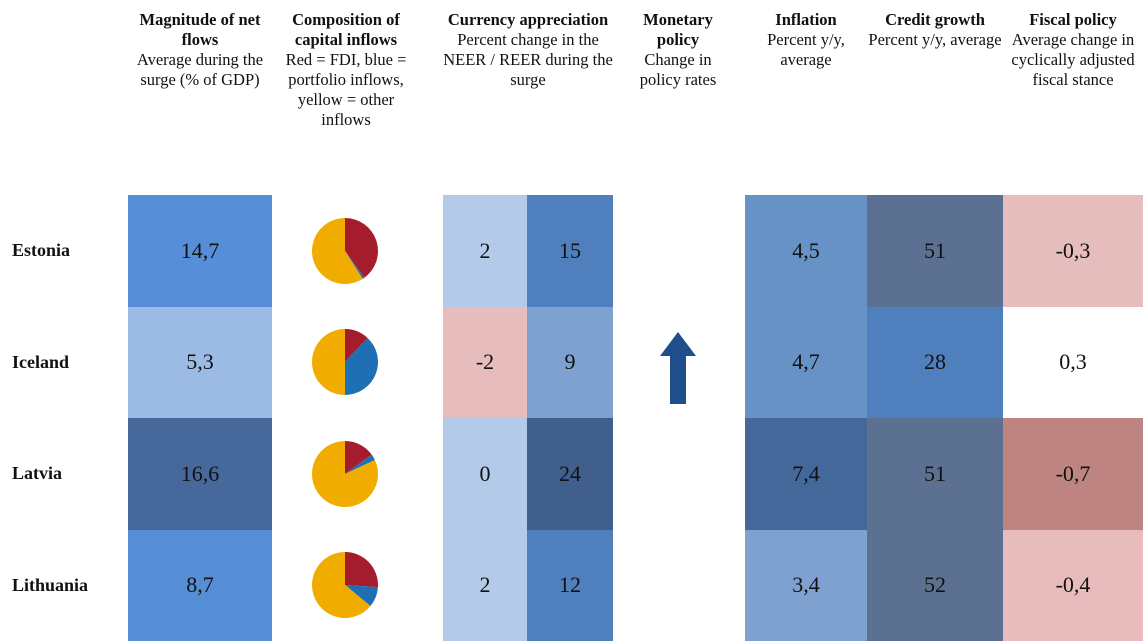  I want to click on fiscal-cell: -0,4, so click(1073, 585).